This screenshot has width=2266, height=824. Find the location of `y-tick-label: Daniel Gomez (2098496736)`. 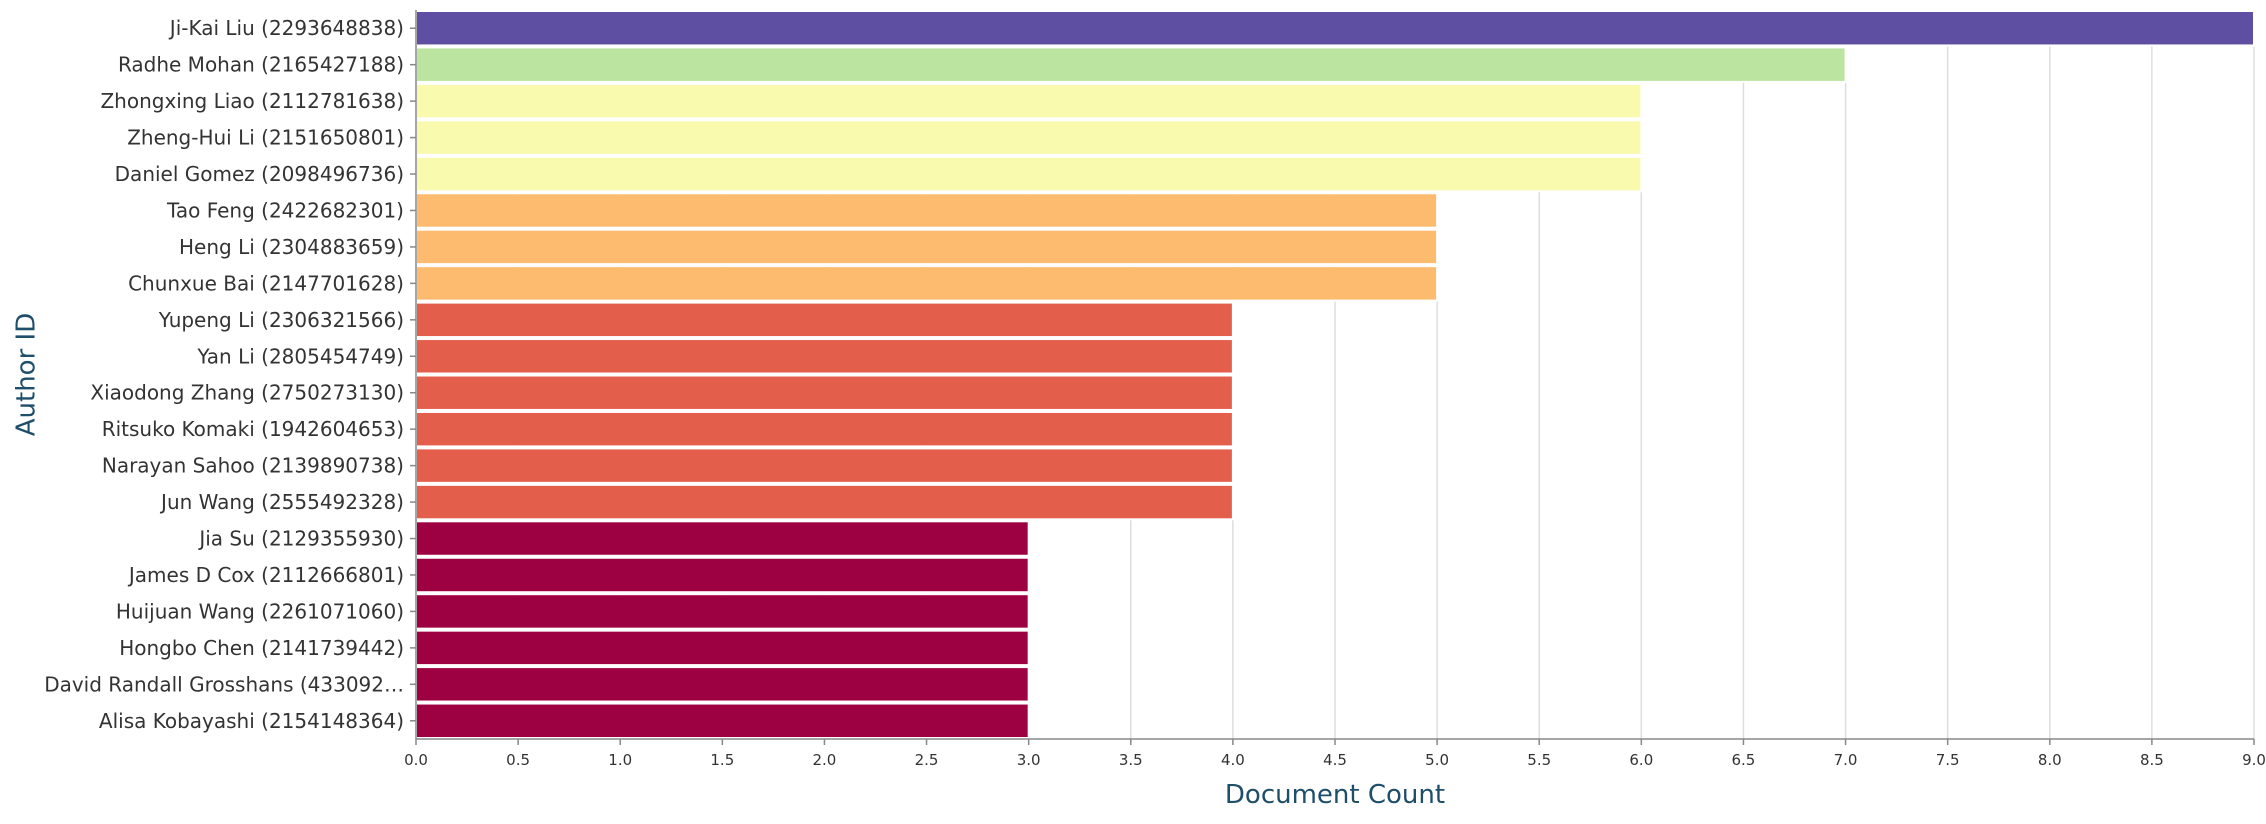

y-tick-label: Daniel Gomez (2098496736) is located at coordinates (259, 174).